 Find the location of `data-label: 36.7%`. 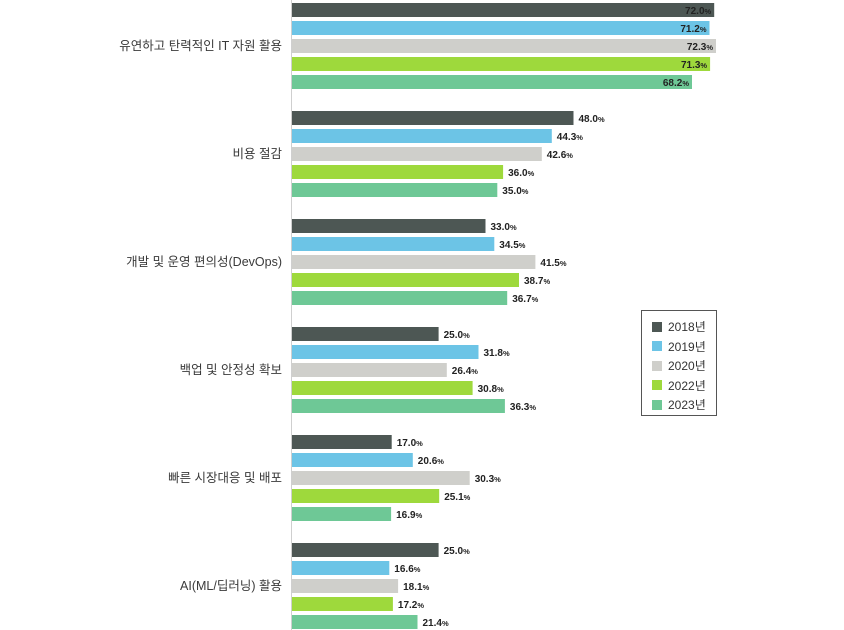

data-label: 36.7% is located at coordinates (525, 299).